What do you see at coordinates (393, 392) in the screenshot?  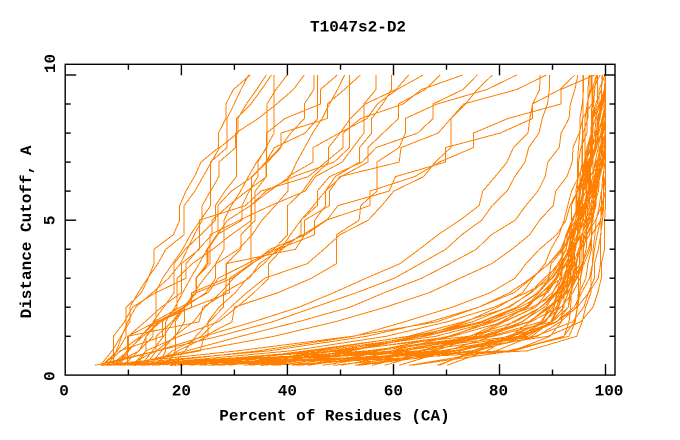 I see `svg-text: 60` at bounding box center [393, 392].